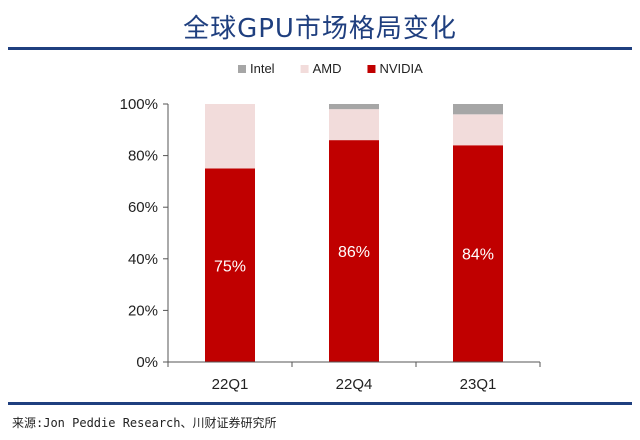 This screenshot has height=440, width=640. What do you see at coordinates (143, 259) in the screenshot?
I see `y-tick-label: 40%` at bounding box center [143, 259].